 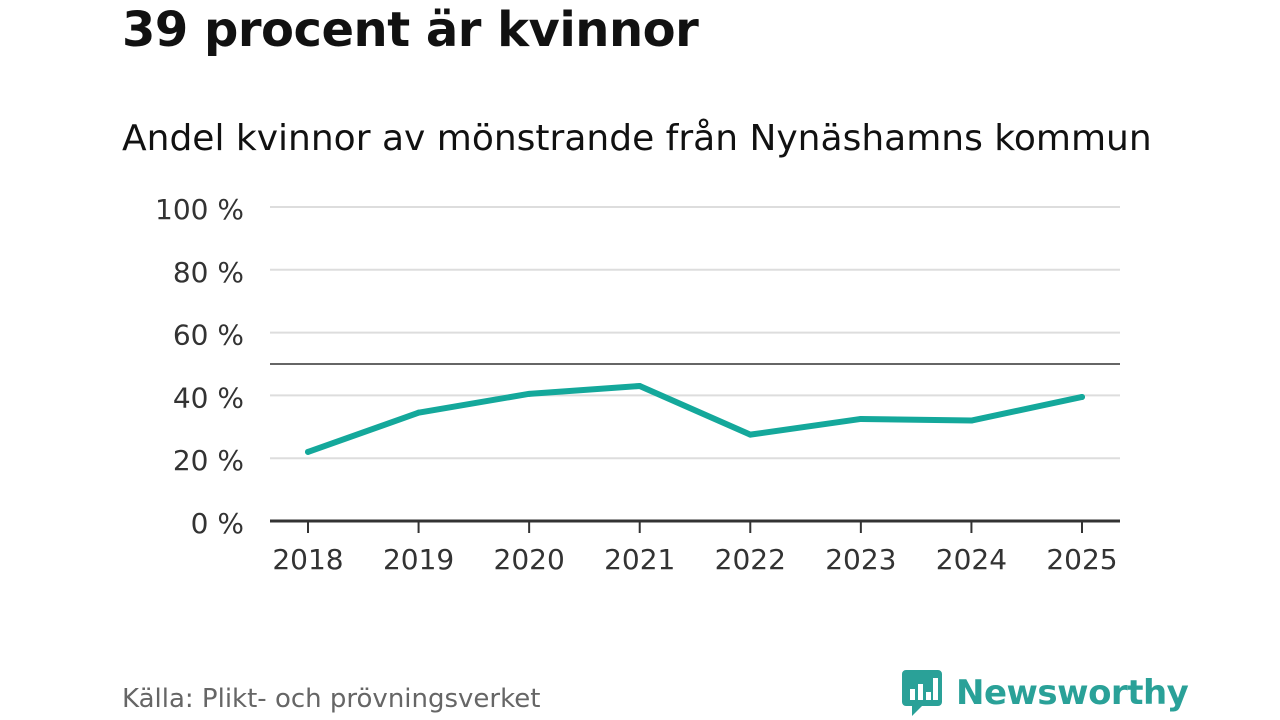 What do you see at coordinates (922, 693) in the screenshot?
I see `newsworthy-logo-icon` at bounding box center [922, 693].